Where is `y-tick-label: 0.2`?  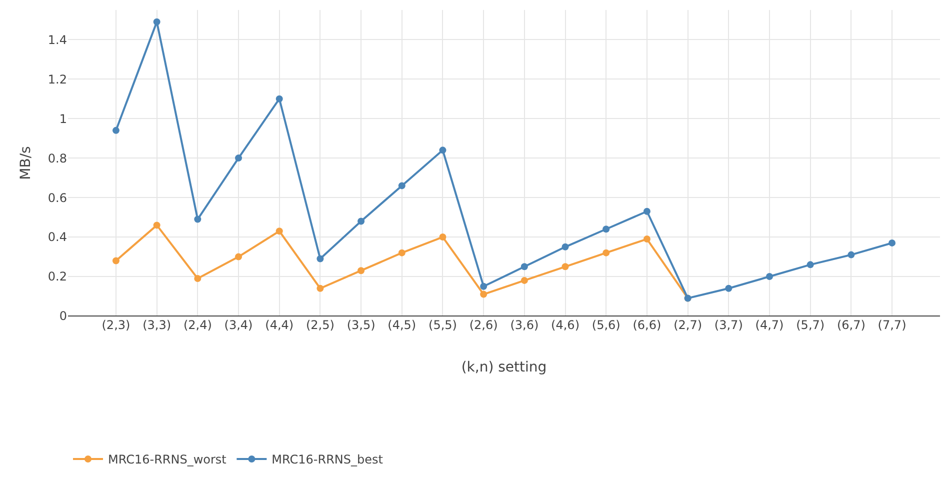 y-tick-label: 0.2 is located at coordinates (57, 277).